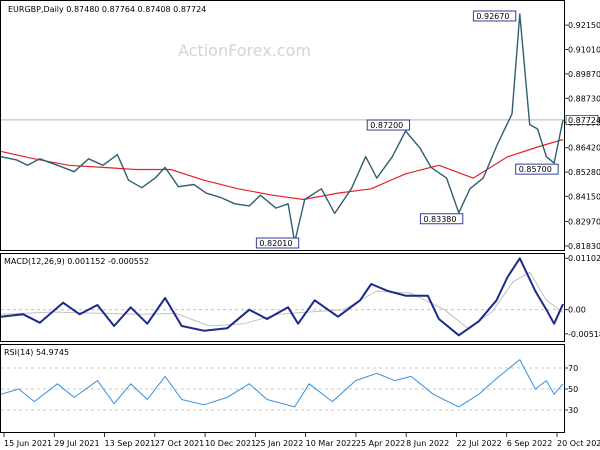 The image size is (600, 450). I want to click on macd-tick-label: -0.005182, so click(584, 334).